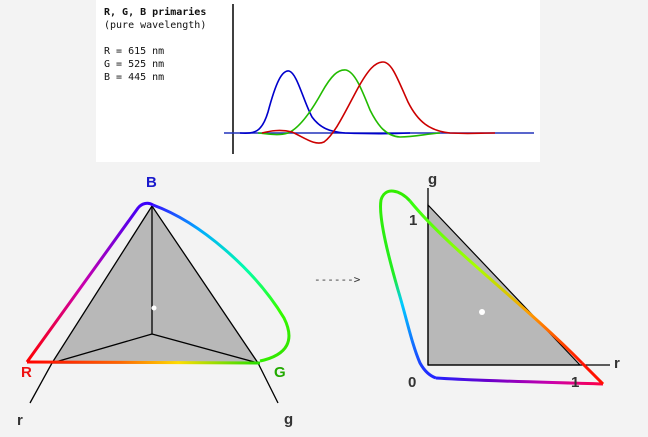  What do you see at coordinates (134, 64) in the screenshot?
I see `primary-g: G = 525 nm` at bounding box center [134, 64].